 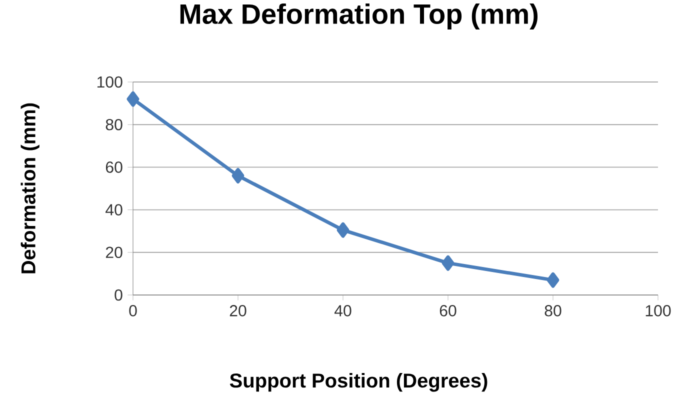 What do you see at coordinates (448, 310) in the screenshot?
I see `x-tick-label: 60` at bounding box center [448, 310].